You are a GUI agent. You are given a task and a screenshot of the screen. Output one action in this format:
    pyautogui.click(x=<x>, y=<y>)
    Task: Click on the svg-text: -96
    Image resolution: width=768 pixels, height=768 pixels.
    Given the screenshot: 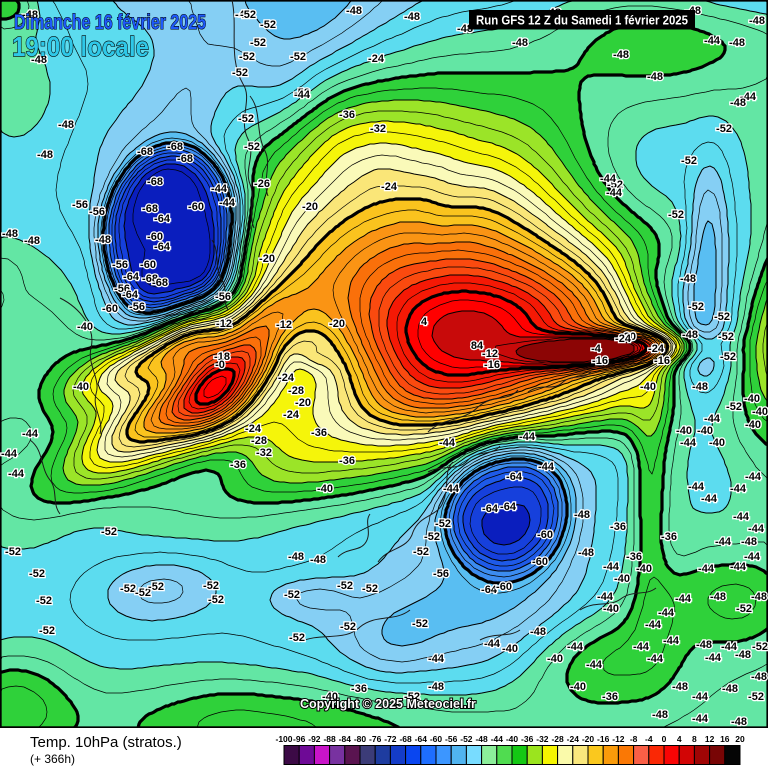 What is the action you would take?
    pyautogui.click(x=299, y=739)
    